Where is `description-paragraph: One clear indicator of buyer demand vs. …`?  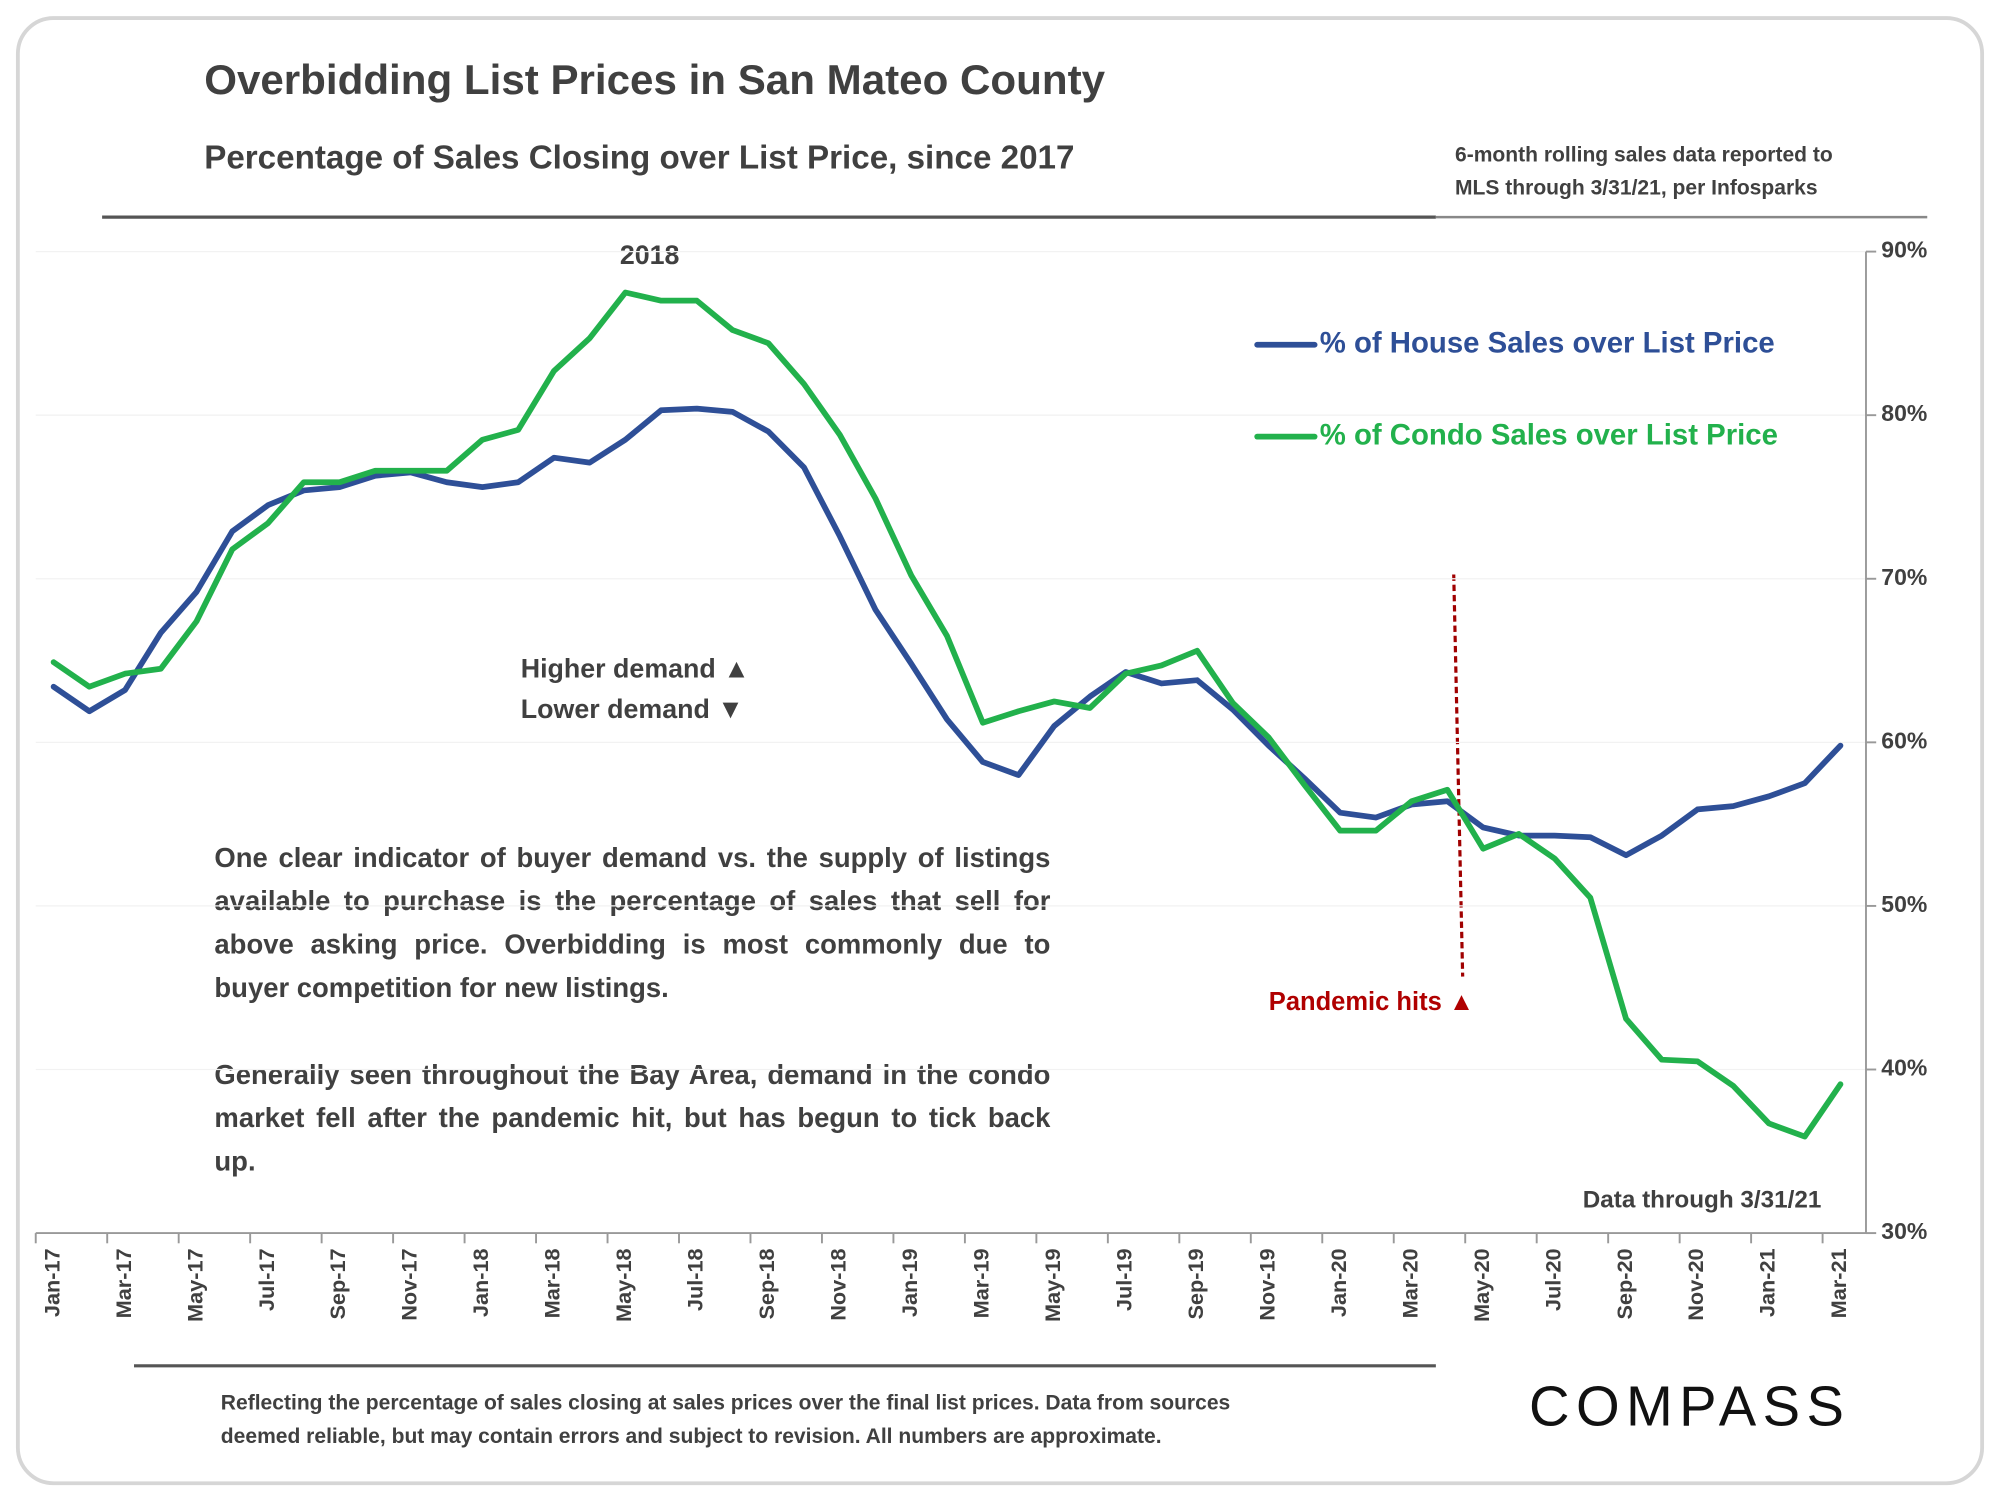
description-paragraph: One clear indicator of buyer demand vs. … is located at coordinates (632, 923).